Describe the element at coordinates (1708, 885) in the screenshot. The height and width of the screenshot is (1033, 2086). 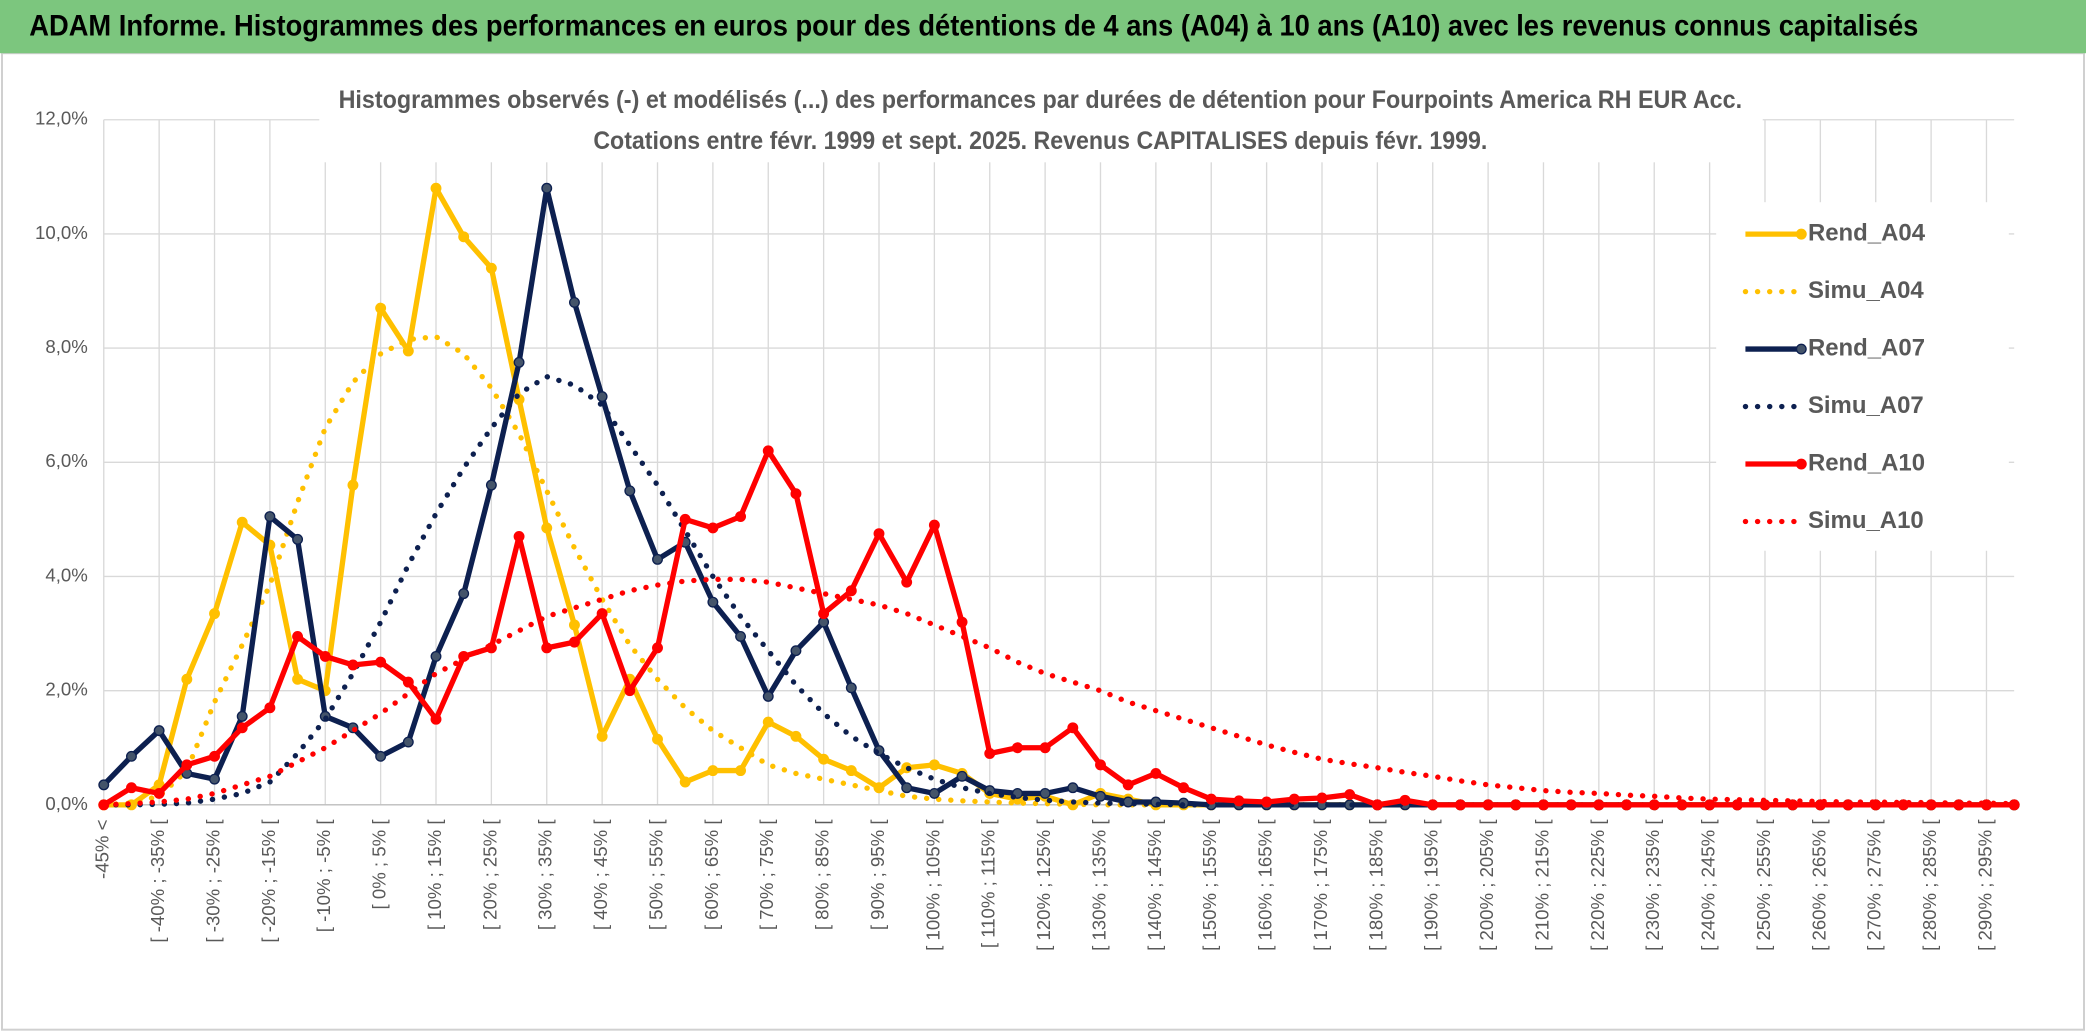
I see `x-tick-label: [ 240% ; 245% [` at that location.